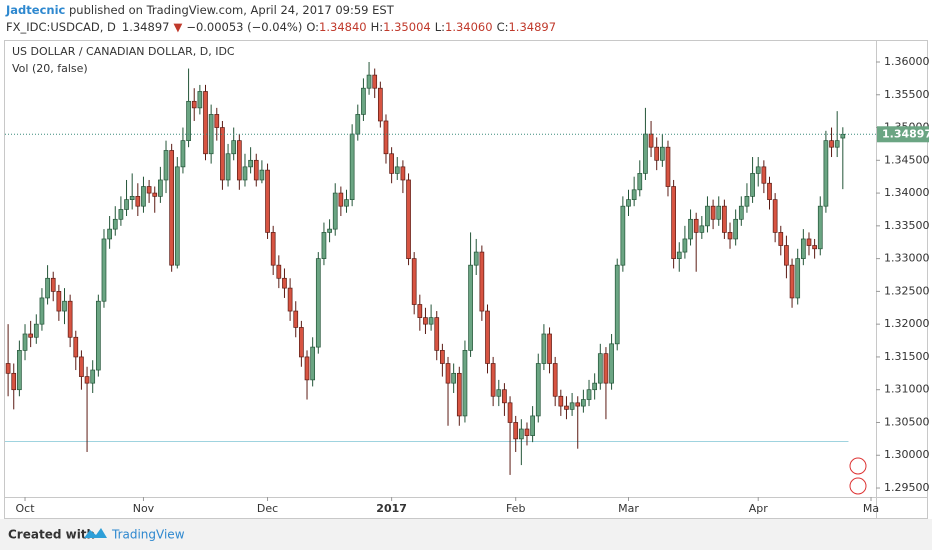  What do you see at coordinates (312, 27) in the screenshot?
I see `o-label: O:` at bounding box center [312, 27].